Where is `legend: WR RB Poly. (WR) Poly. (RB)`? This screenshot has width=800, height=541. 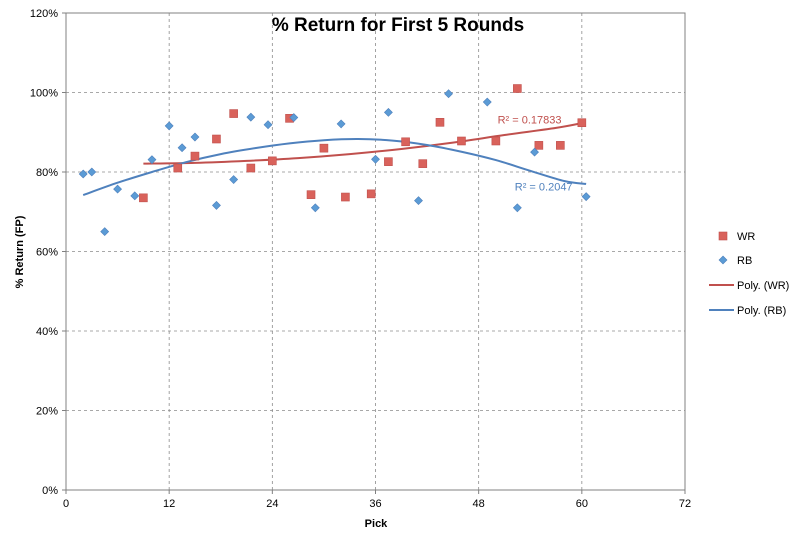
legend: WR RB Poly. (WR) Poly. (RB) is located at coordinates (749, 274).